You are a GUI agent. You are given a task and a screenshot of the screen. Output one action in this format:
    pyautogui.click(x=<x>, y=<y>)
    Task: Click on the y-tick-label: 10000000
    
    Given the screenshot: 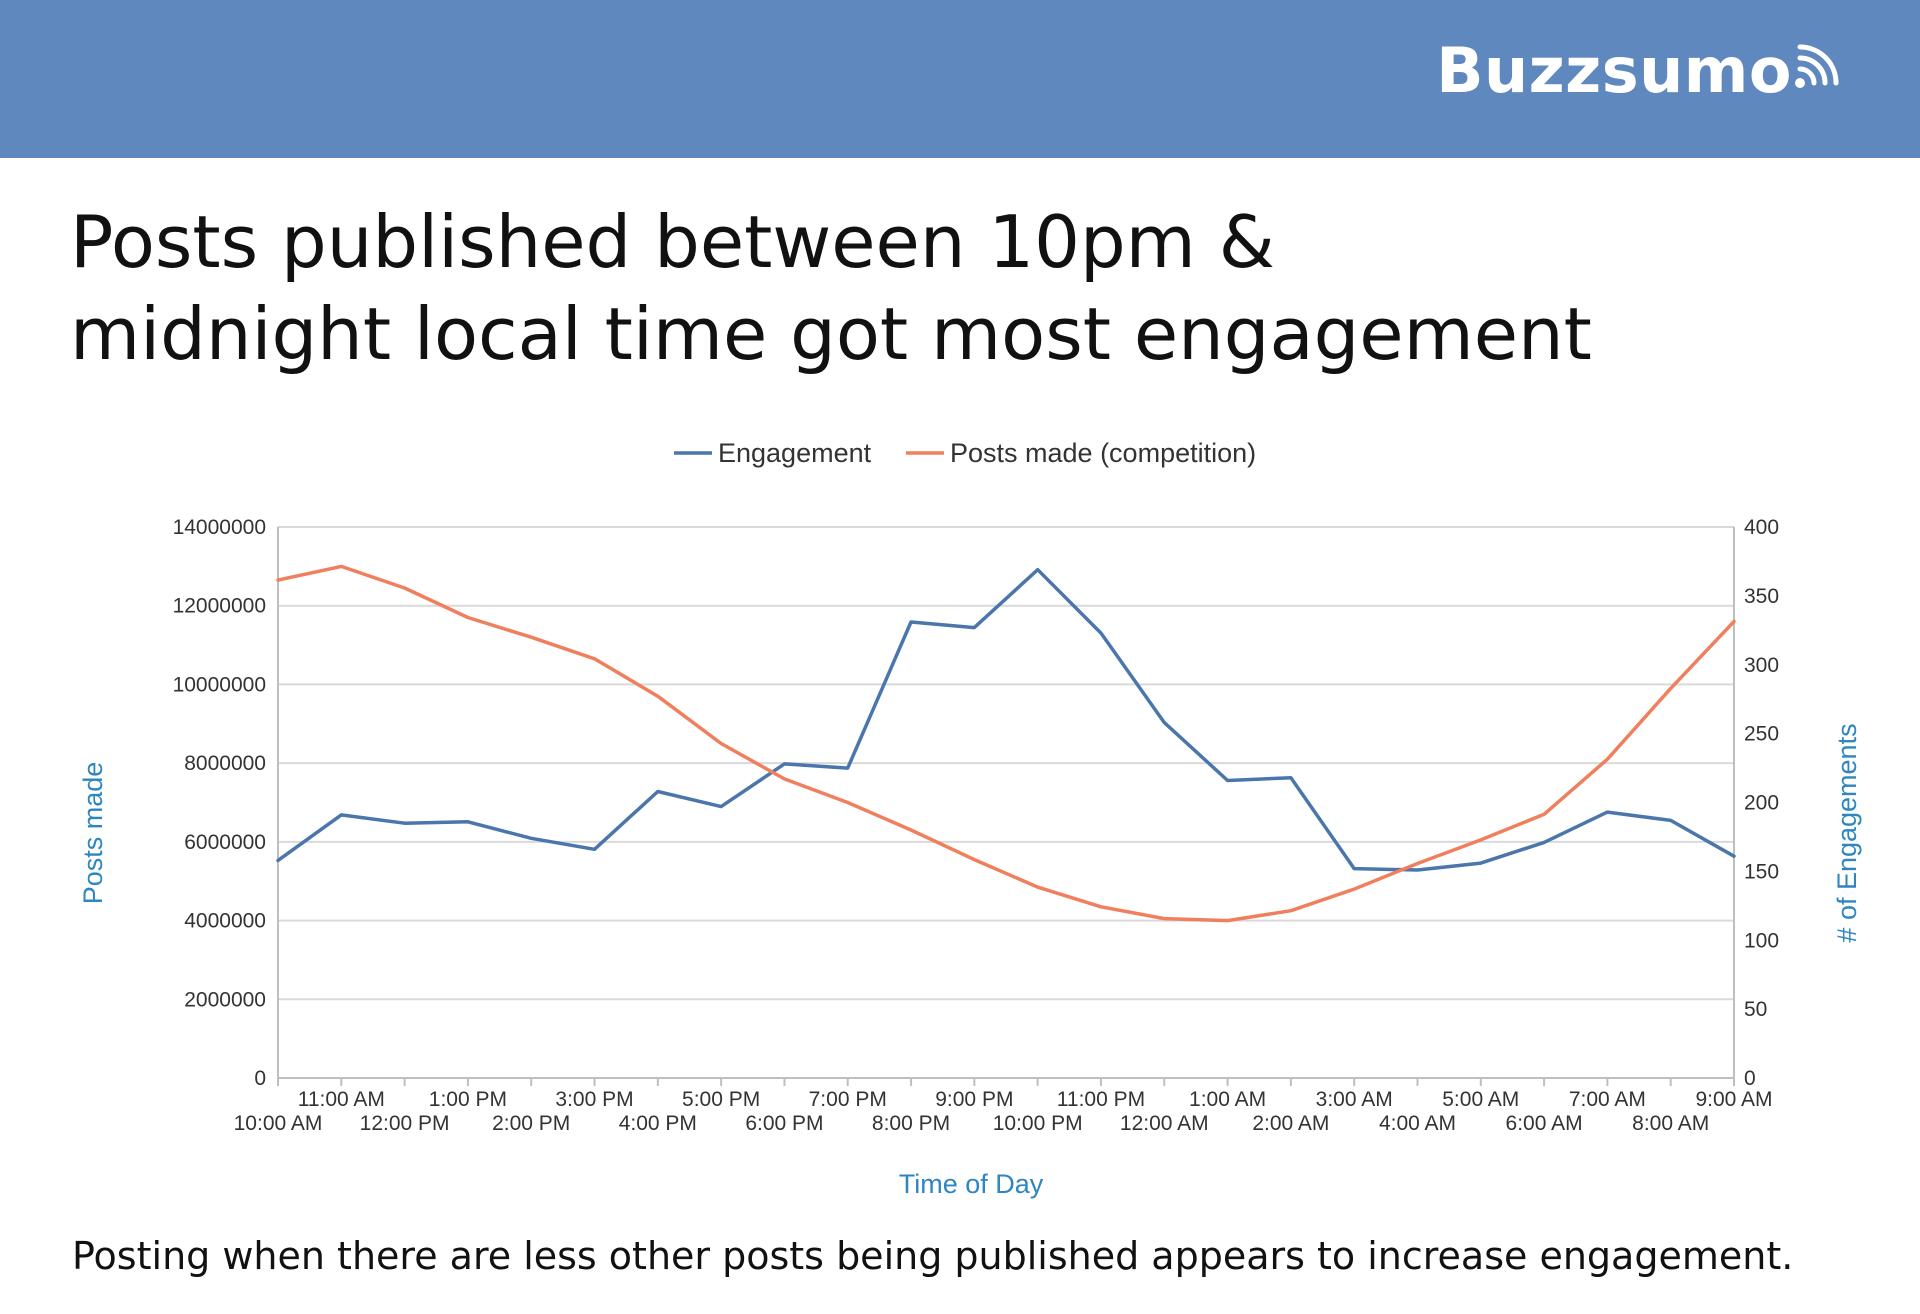 What is the action you would take?
    pyautogui.click(x=219, y=684)
    